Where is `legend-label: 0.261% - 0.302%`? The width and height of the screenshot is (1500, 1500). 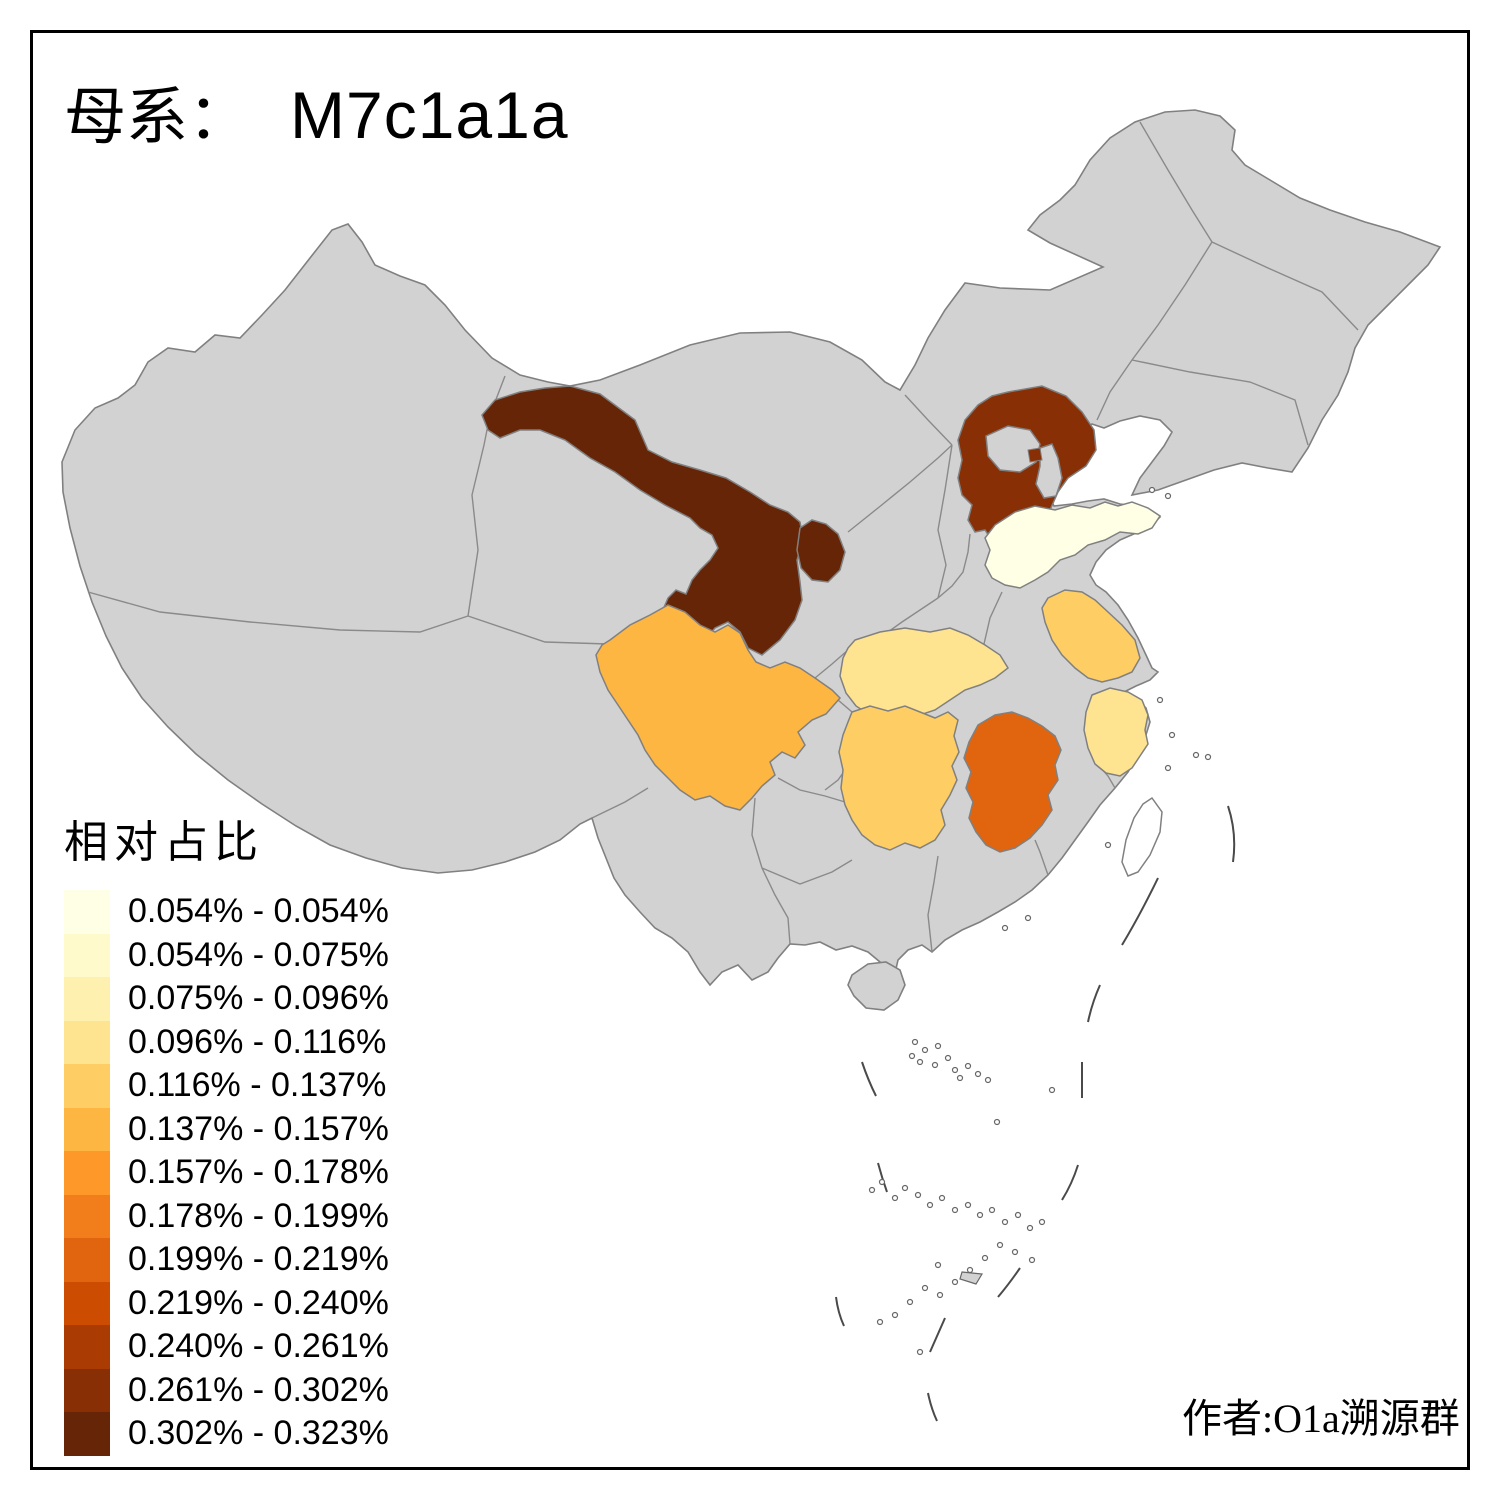 legend-label: 0.261% - 0.302% is located at coordinates (258, 1389).